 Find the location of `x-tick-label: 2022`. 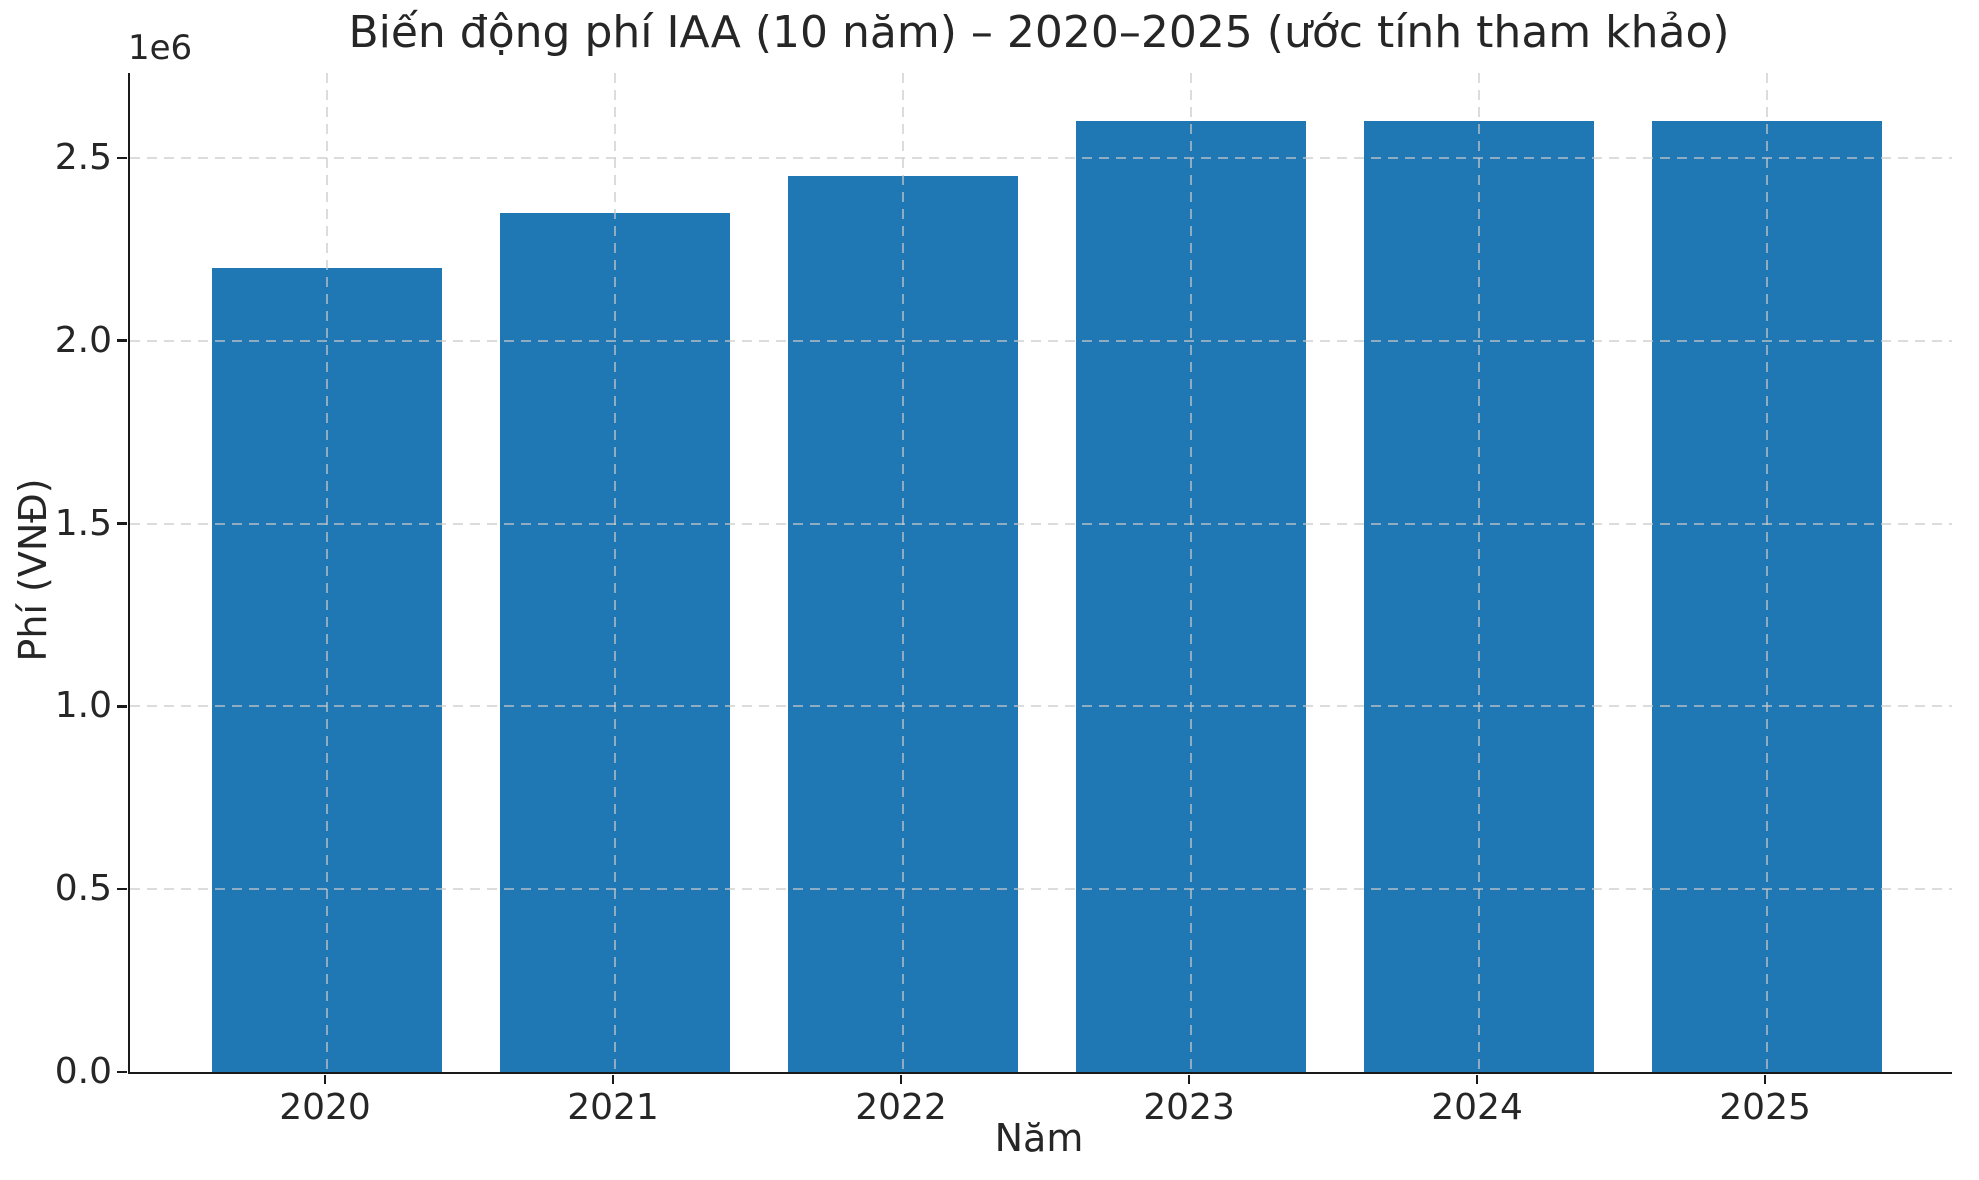

x-tick-label: 2022 is located at coordinates (901, 1107).